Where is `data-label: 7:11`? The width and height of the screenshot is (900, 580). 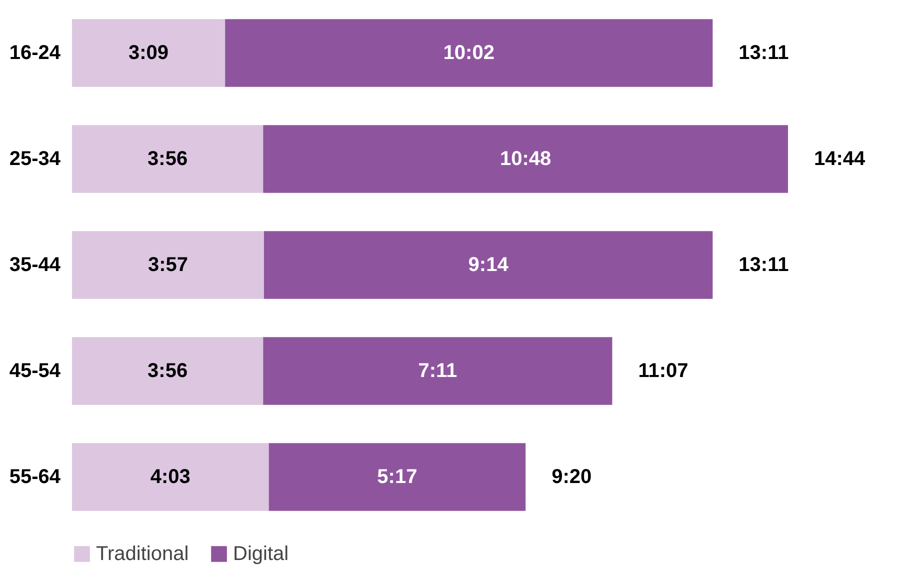
data-label: 7:11 is located at coordinates (438, 371).